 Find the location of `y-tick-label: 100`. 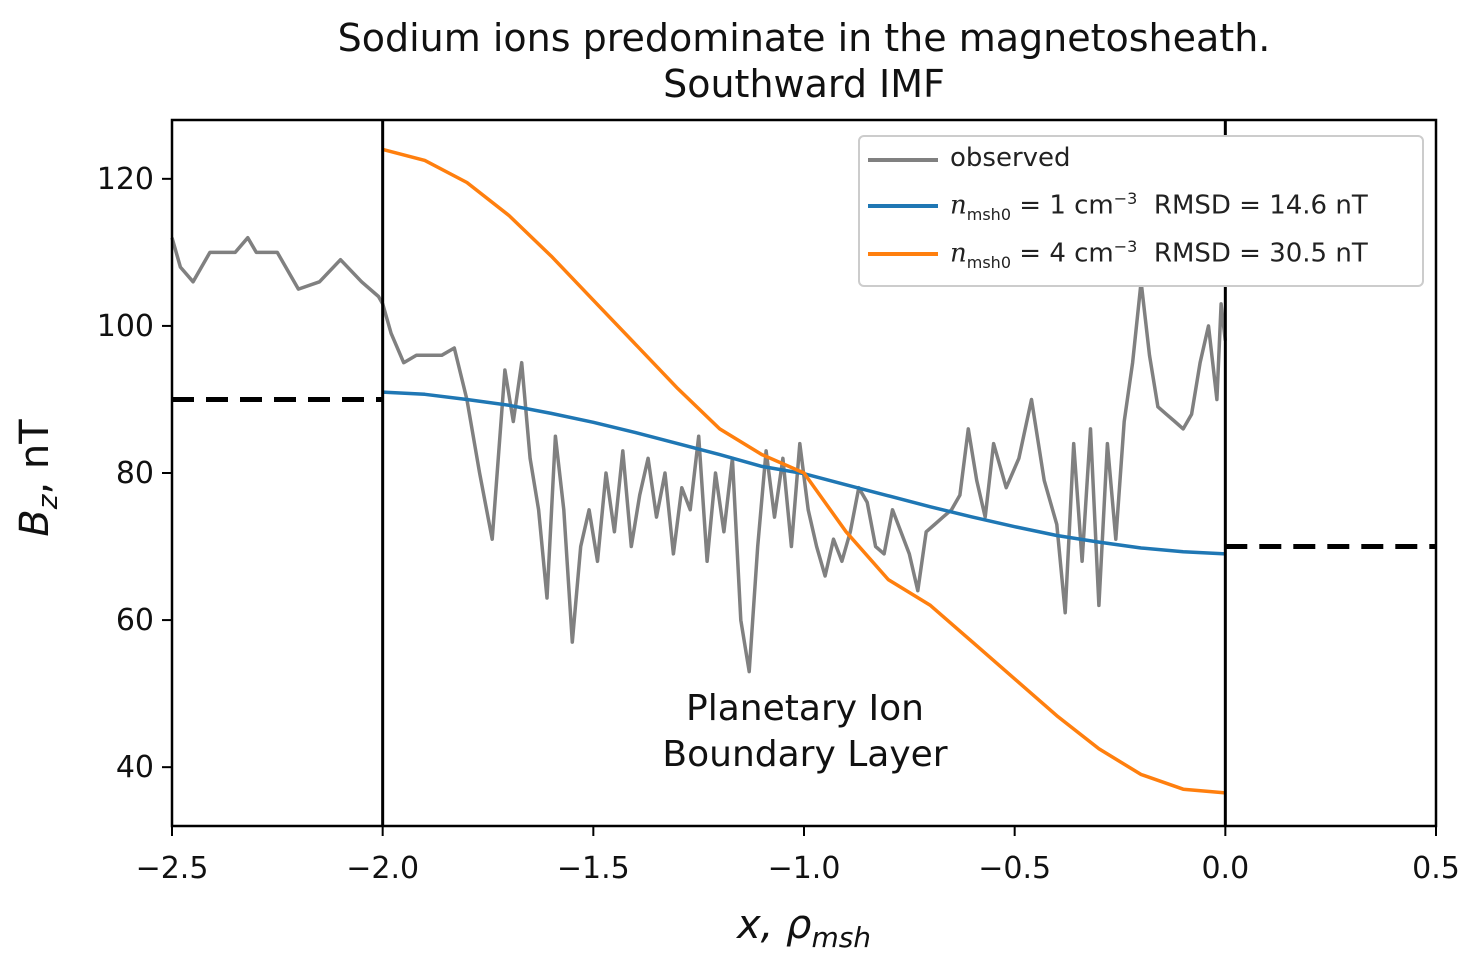

y-tick-label: 100 is located at coordinates (125, 326).